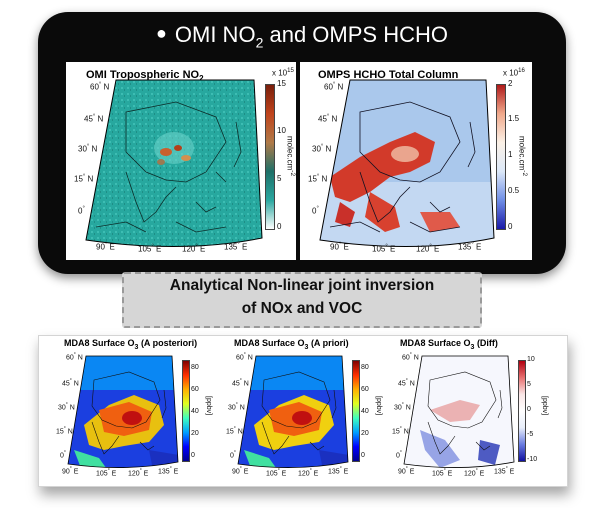 This screenshot has height=508, width=600. I want to click on colorbar-tick: 1, so click(510, 154).